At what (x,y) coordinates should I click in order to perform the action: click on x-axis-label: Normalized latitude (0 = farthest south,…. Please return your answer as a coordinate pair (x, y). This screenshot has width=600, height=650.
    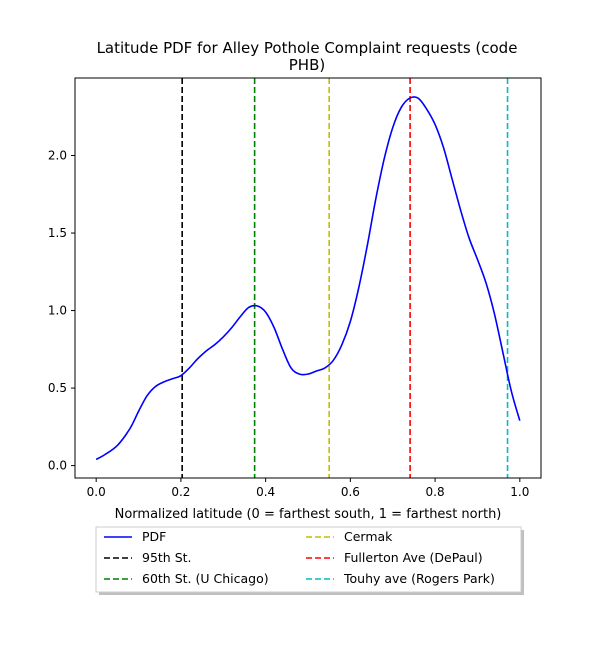
    Looking at the image, I should click on (308, 514).